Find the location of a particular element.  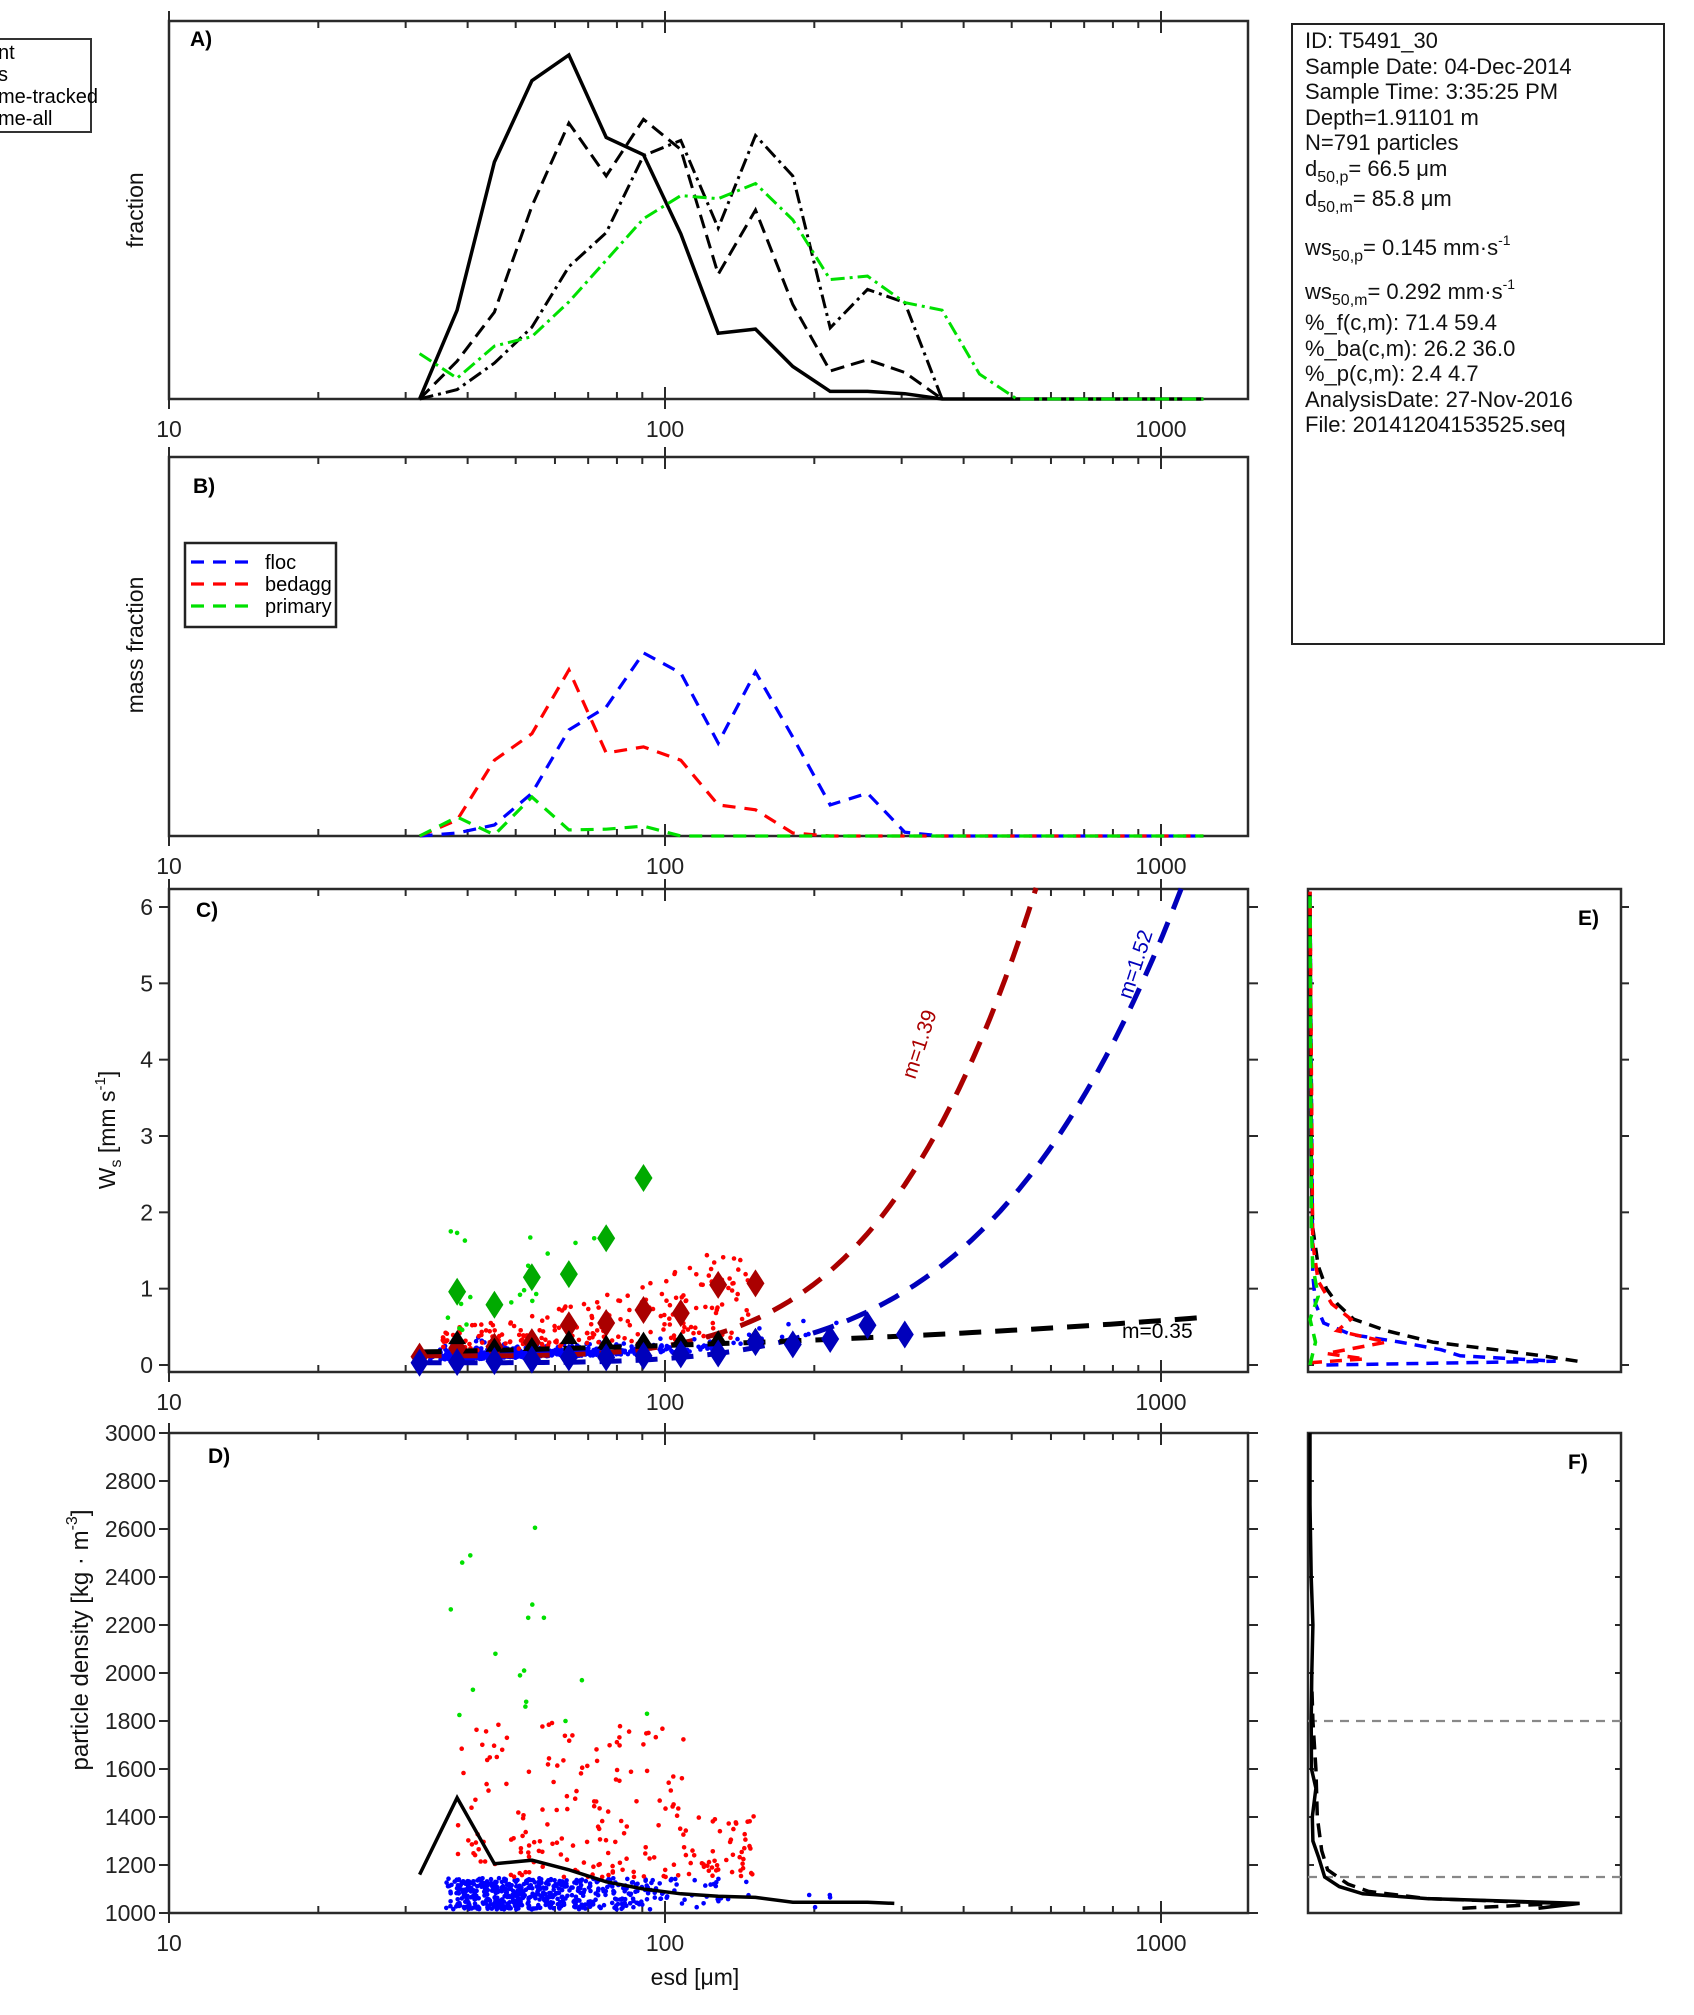

x-tick-label: 1000 is located at coordinates (1160, 1402).